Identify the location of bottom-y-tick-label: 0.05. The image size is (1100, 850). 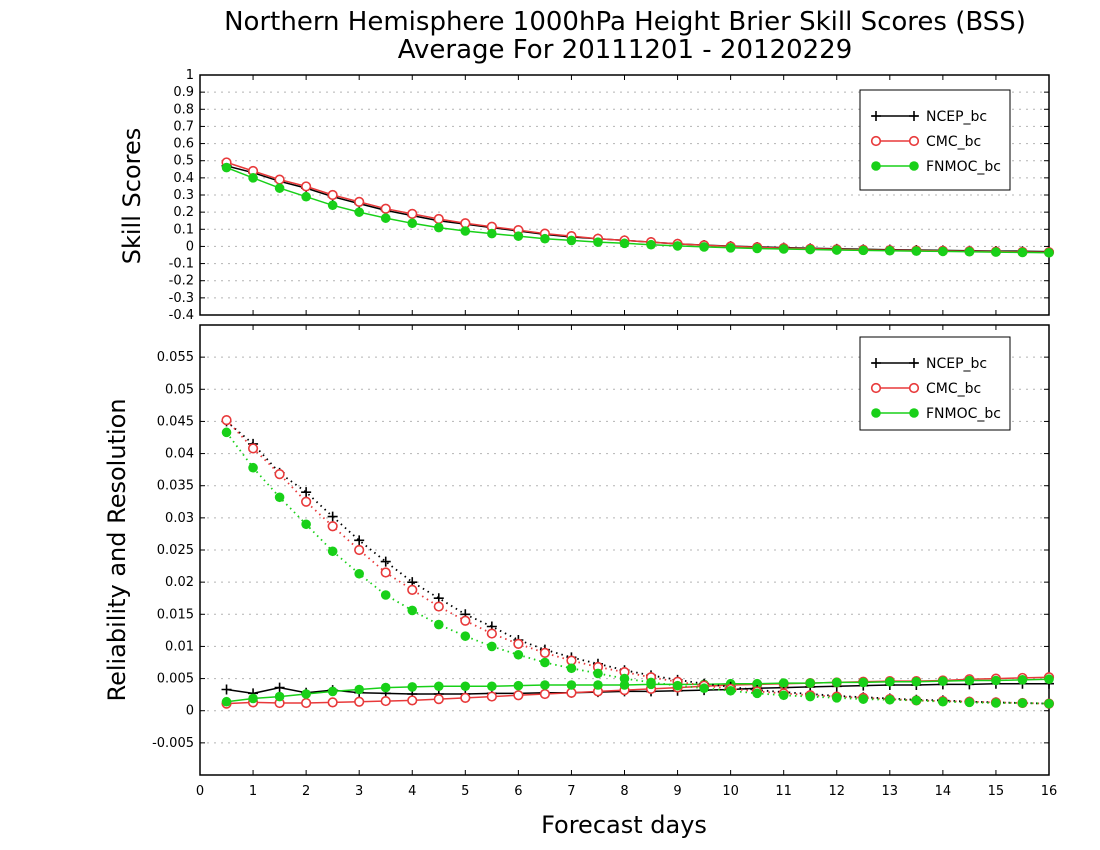
(179, 389).